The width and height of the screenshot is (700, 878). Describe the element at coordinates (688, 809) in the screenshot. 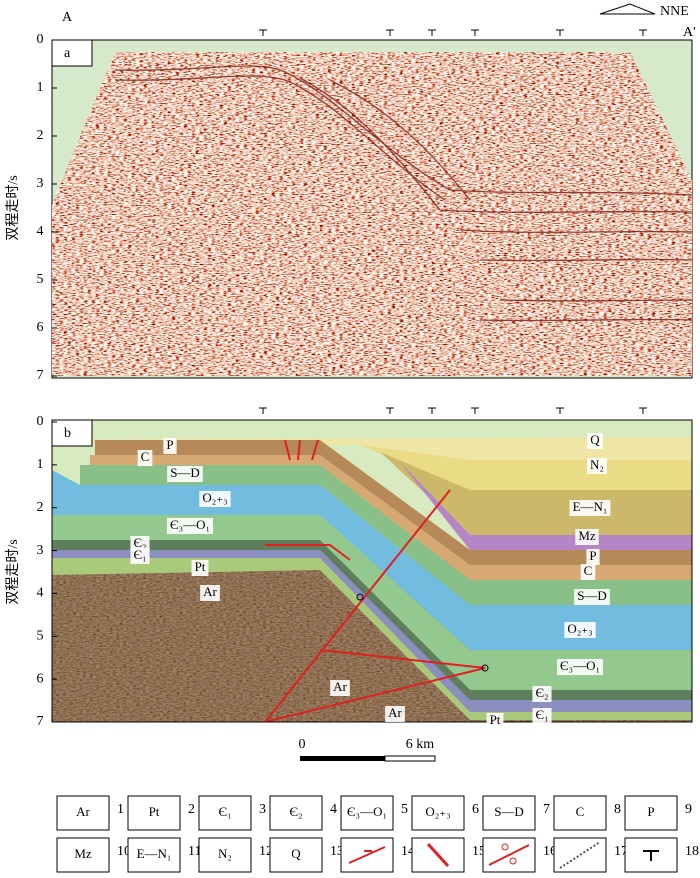

I see `legend-number: 9` at that location.